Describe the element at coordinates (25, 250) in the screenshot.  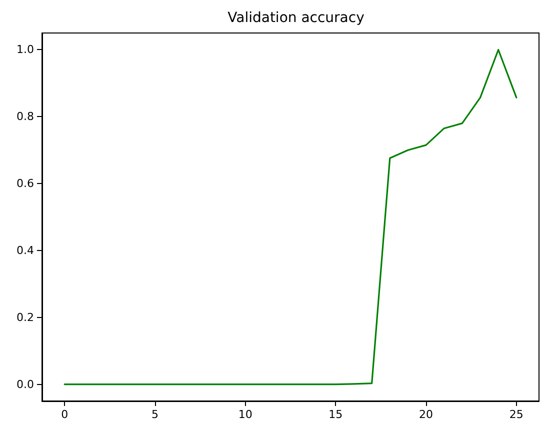
I see `y-tick-label: 0.4` at that location.